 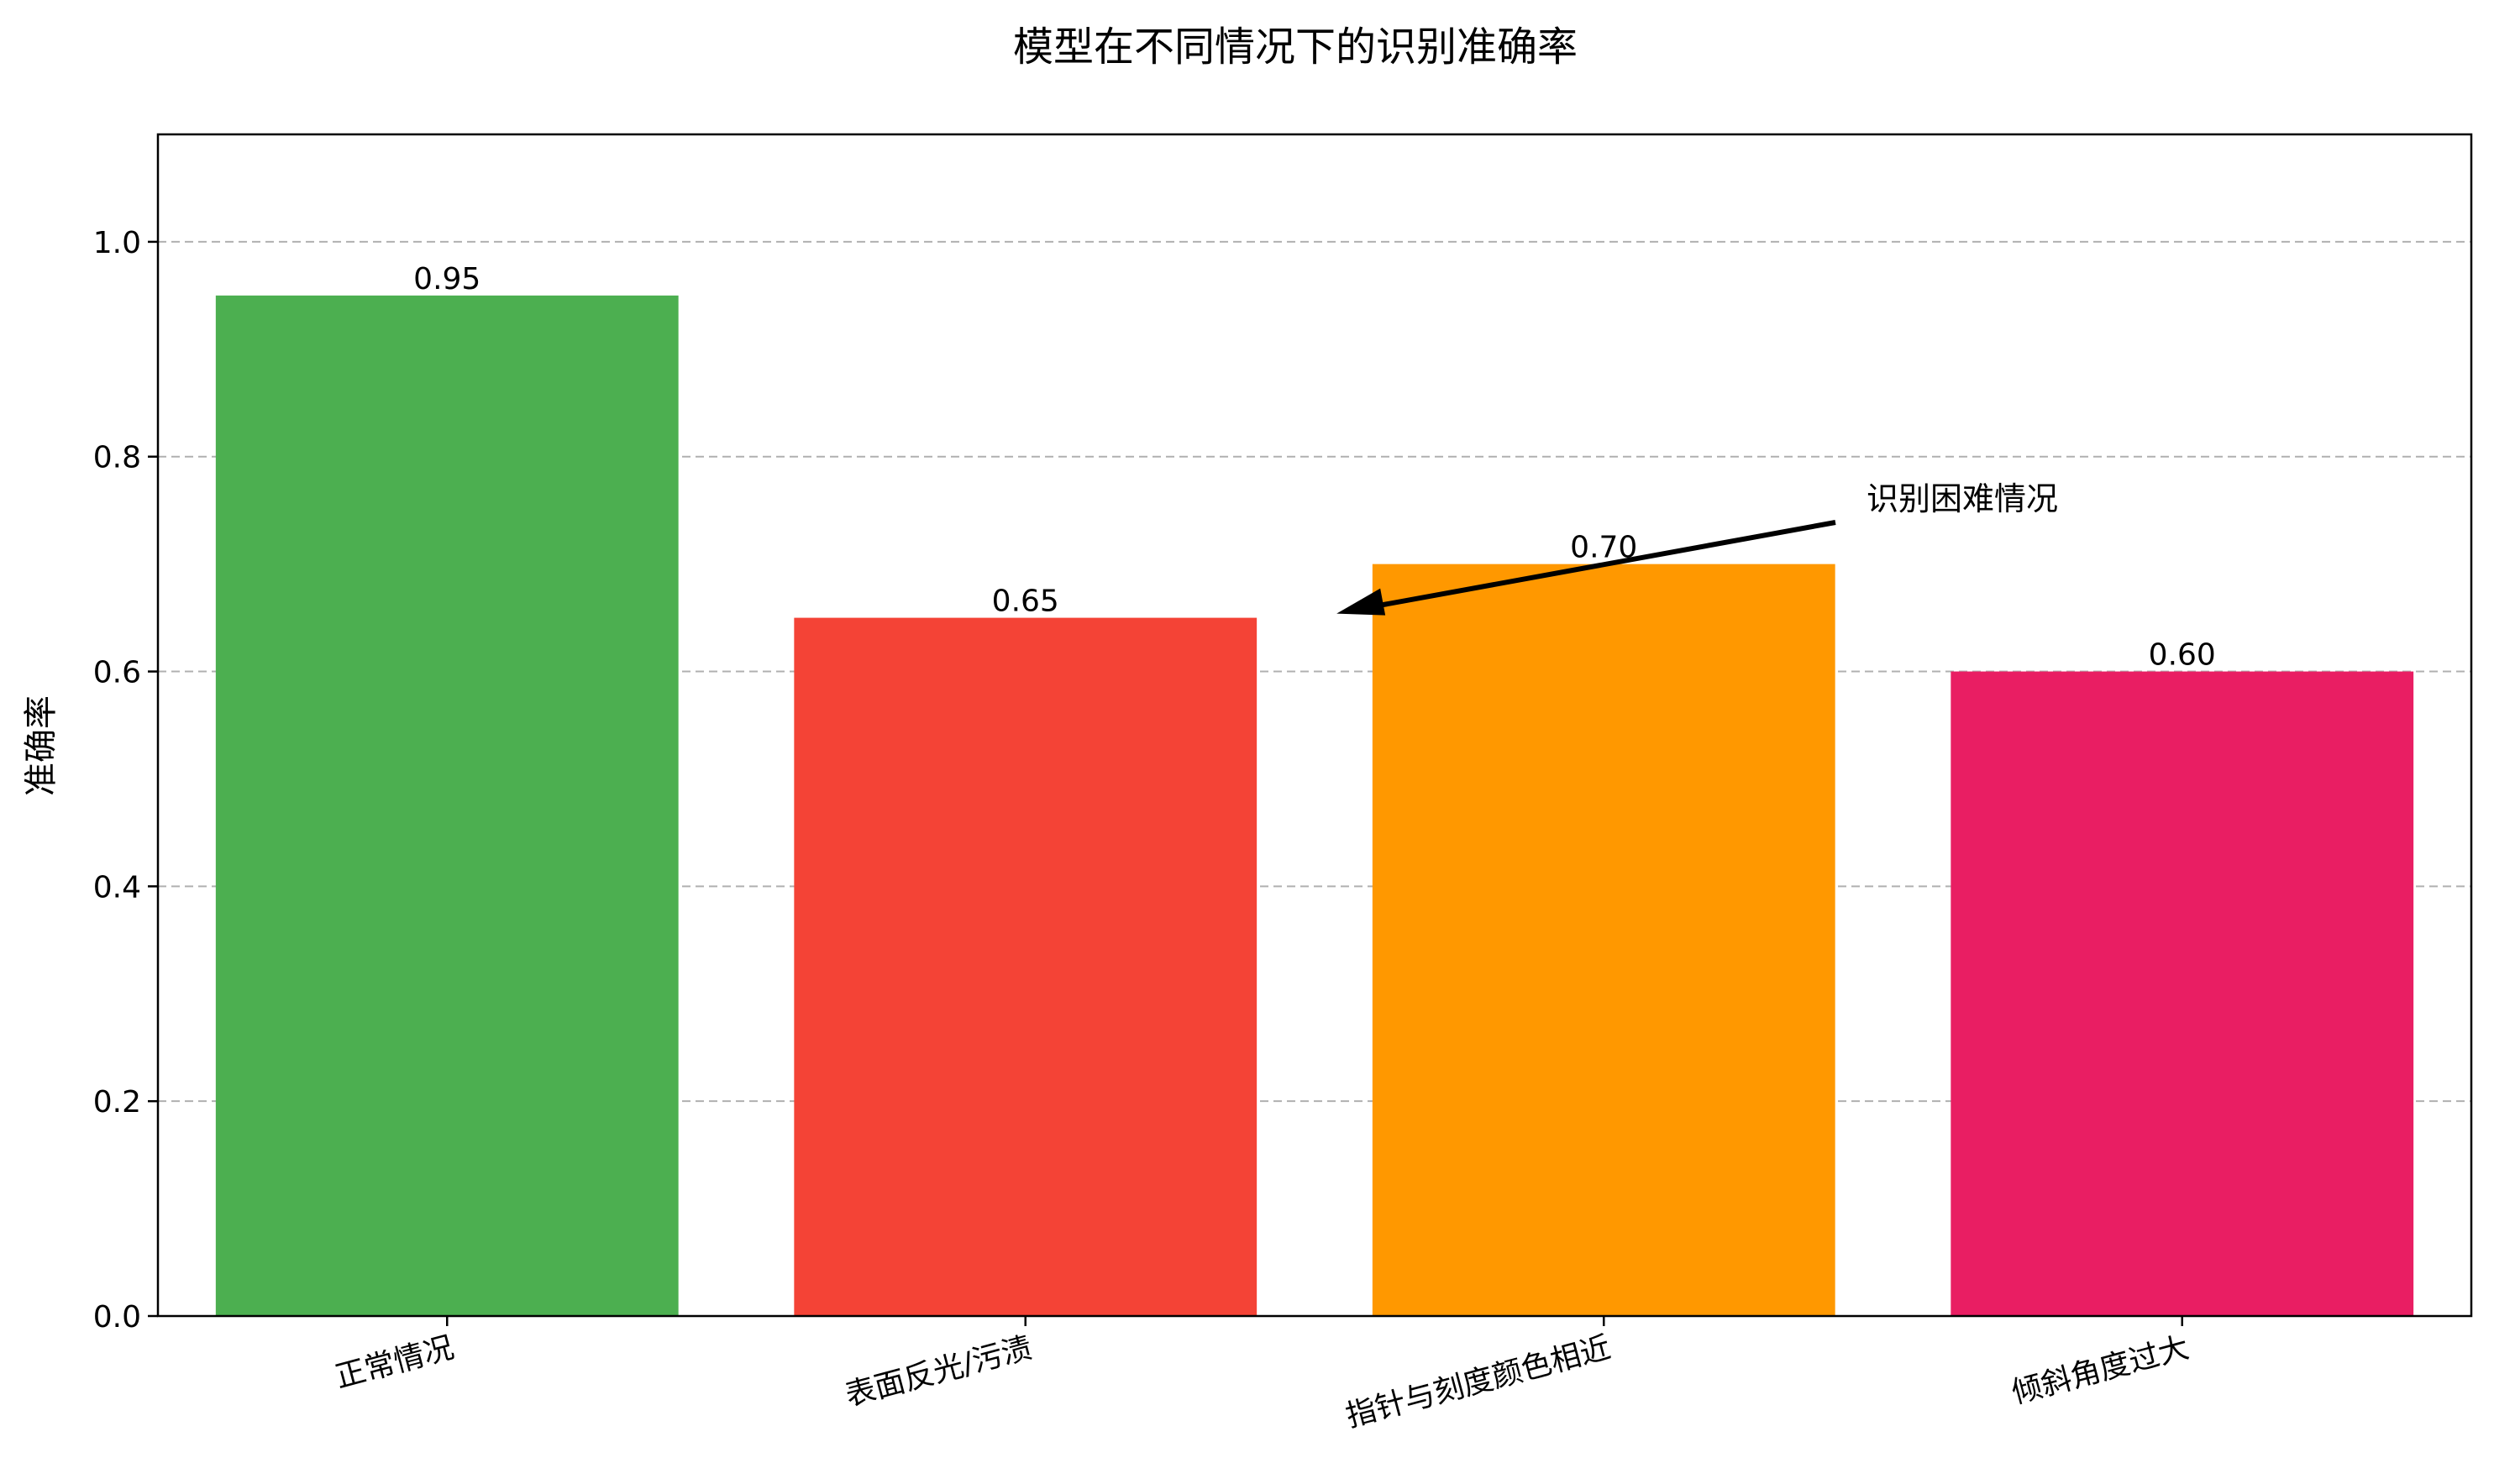 I want to click on y-tick-label: 0.6, so click(x=117, y=673).